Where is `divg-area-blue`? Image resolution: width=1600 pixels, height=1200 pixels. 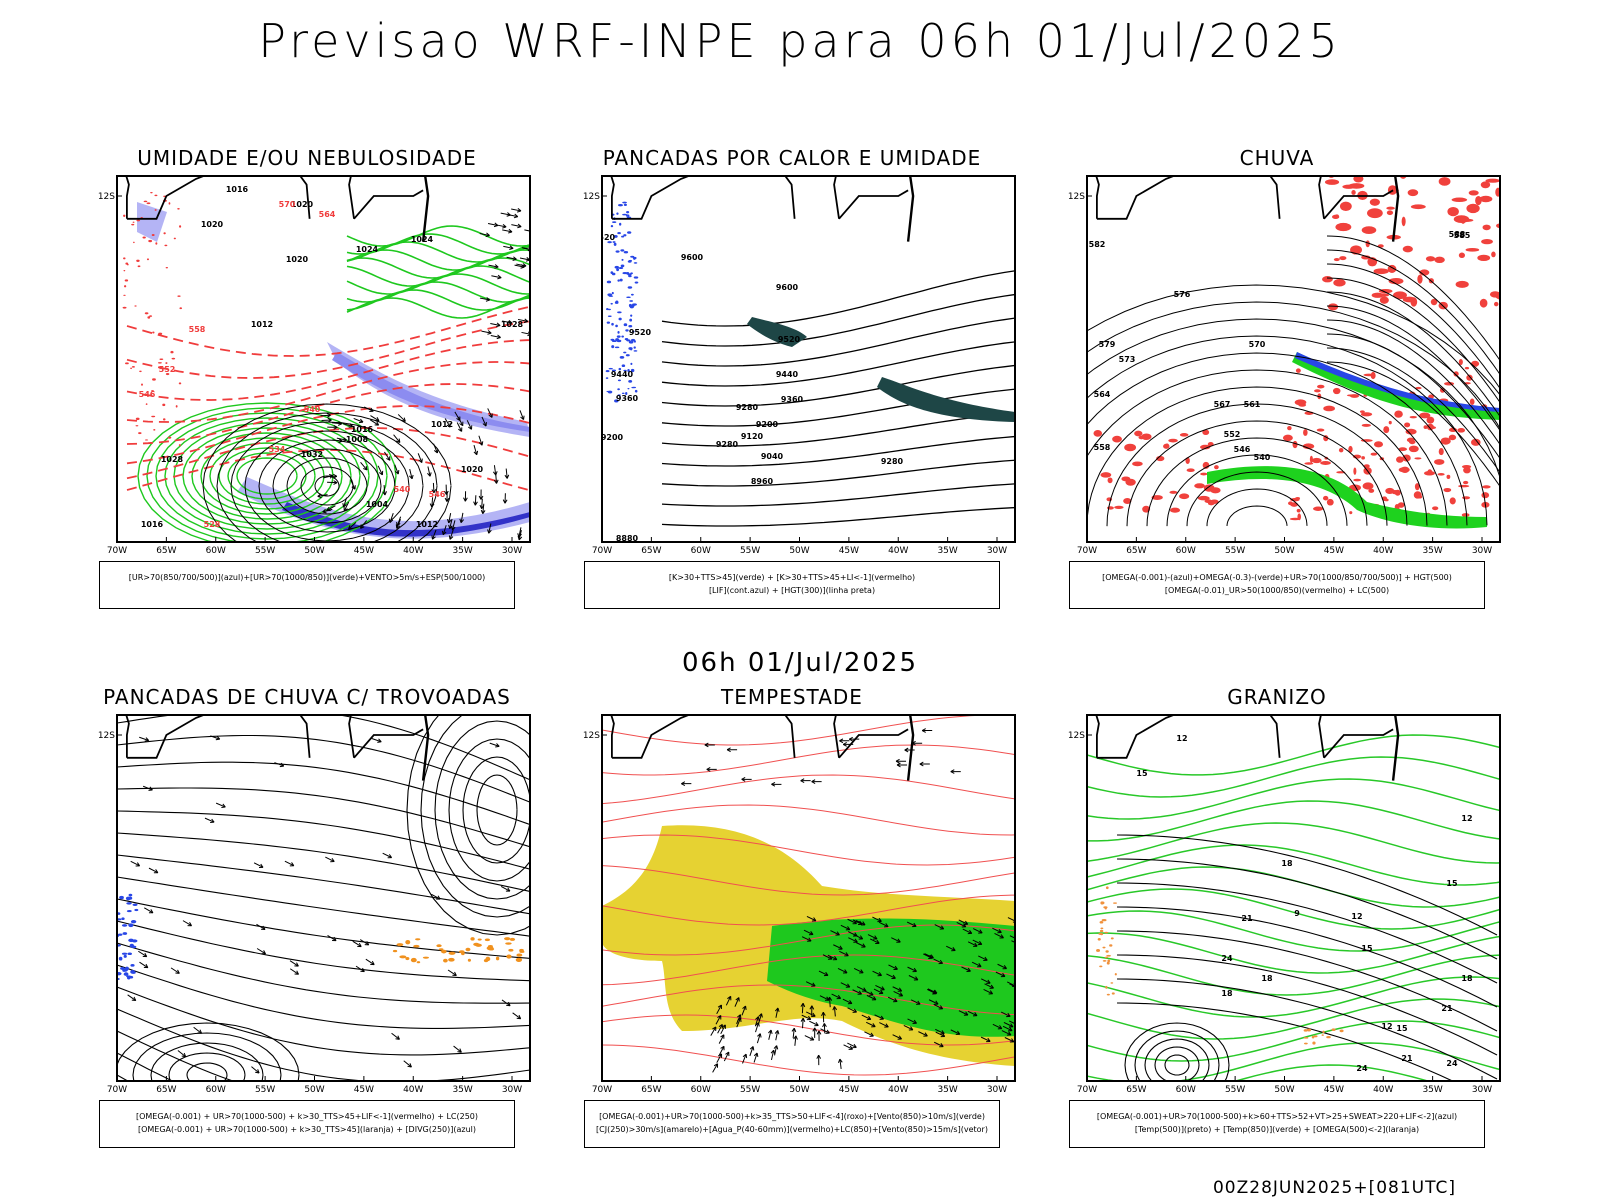 divg-area-blue is located at coordinates (130, 895).